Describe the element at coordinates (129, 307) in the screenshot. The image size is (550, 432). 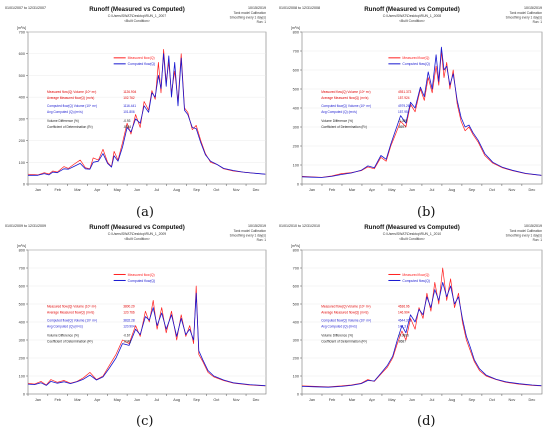
I see `stat-value: 3800.29` at that location.